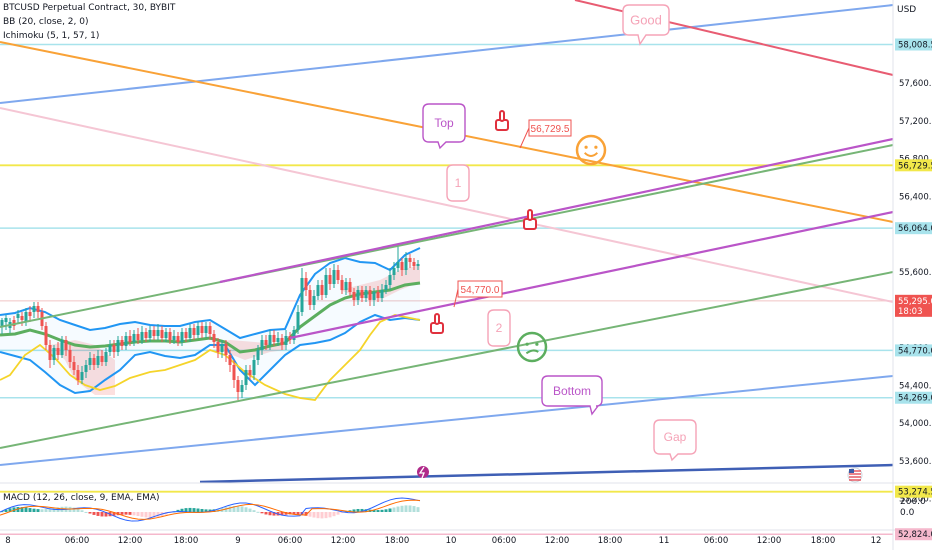  I want to click on time-tick-label: 06:00, so click(77, 541).